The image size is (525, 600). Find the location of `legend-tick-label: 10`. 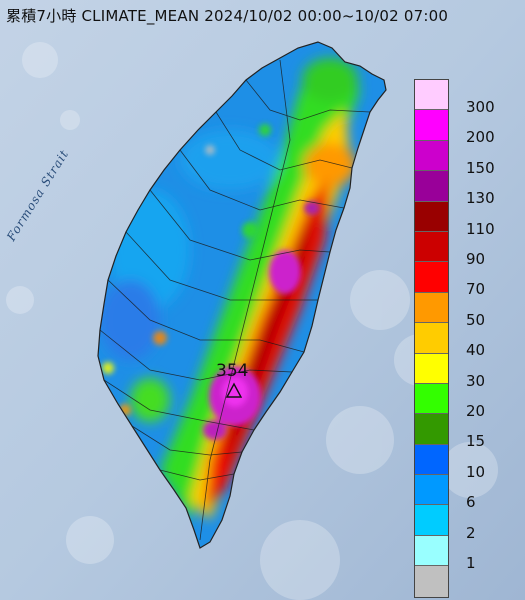

legend-tick-label: 10 is located at coordinates (476, 471).